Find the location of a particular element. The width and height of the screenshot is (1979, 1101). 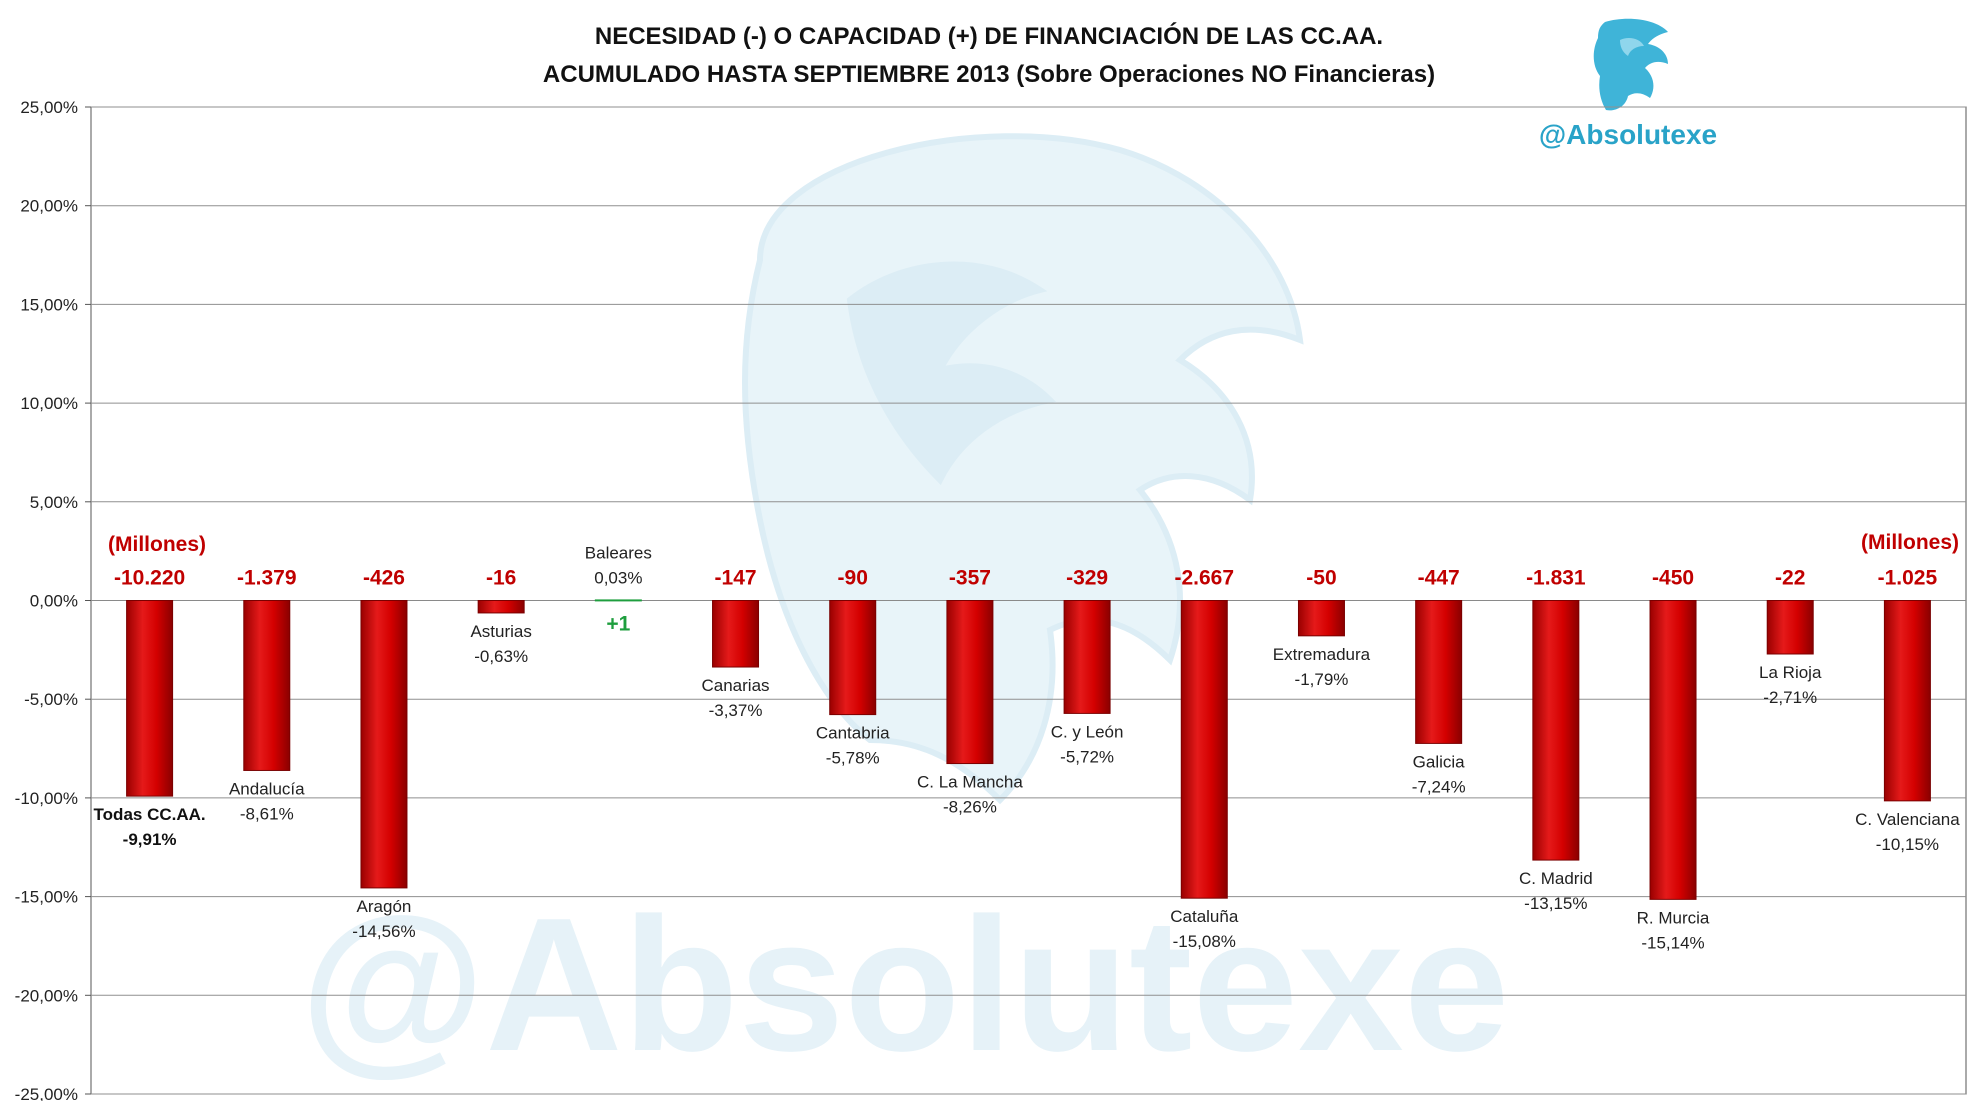

category-label: C. La Mancha is located at coordinates (970, 782).